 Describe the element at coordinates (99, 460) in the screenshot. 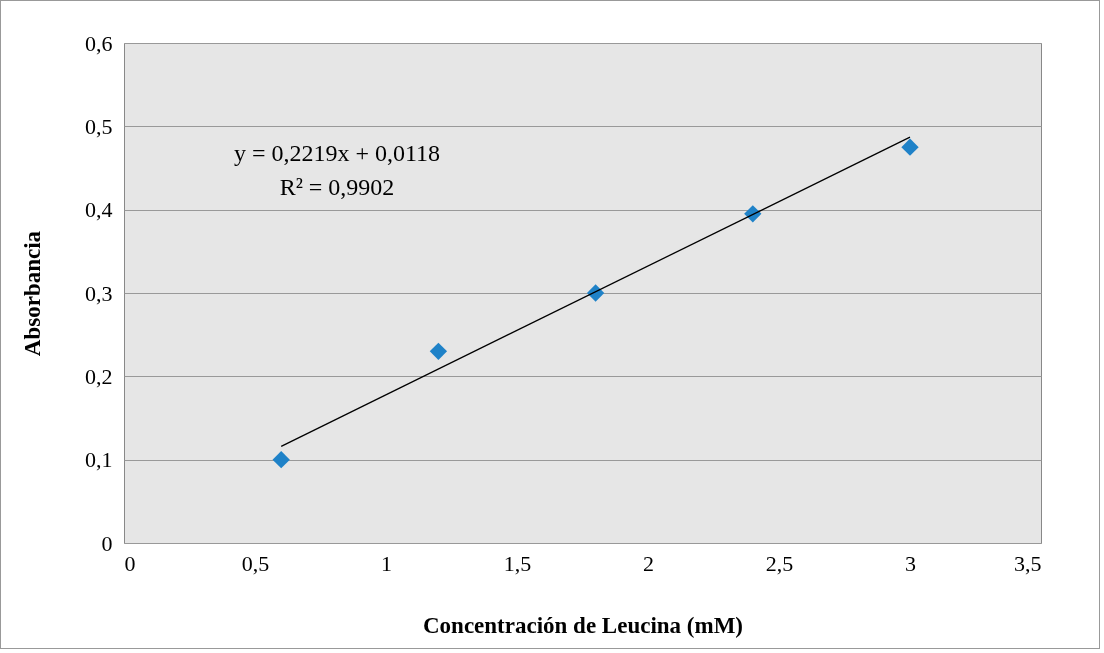

I see `y-tick-label: 0,1` at that location.